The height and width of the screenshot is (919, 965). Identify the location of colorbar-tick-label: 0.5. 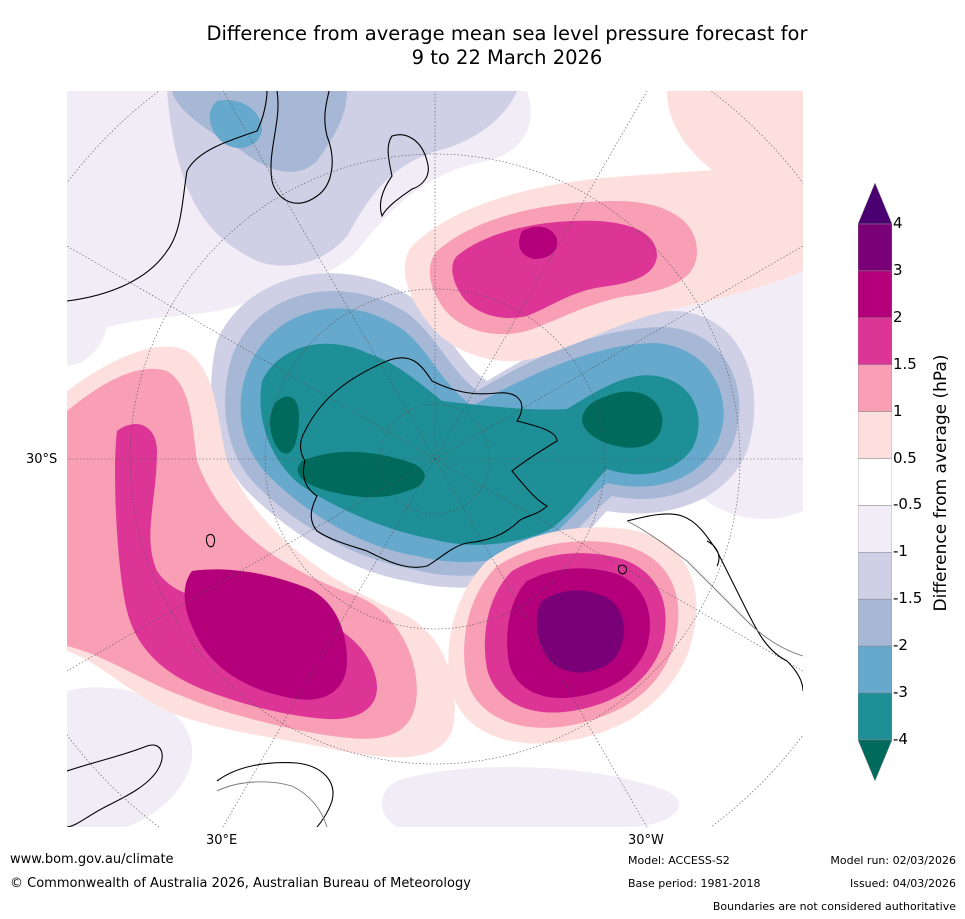
(905, 457).